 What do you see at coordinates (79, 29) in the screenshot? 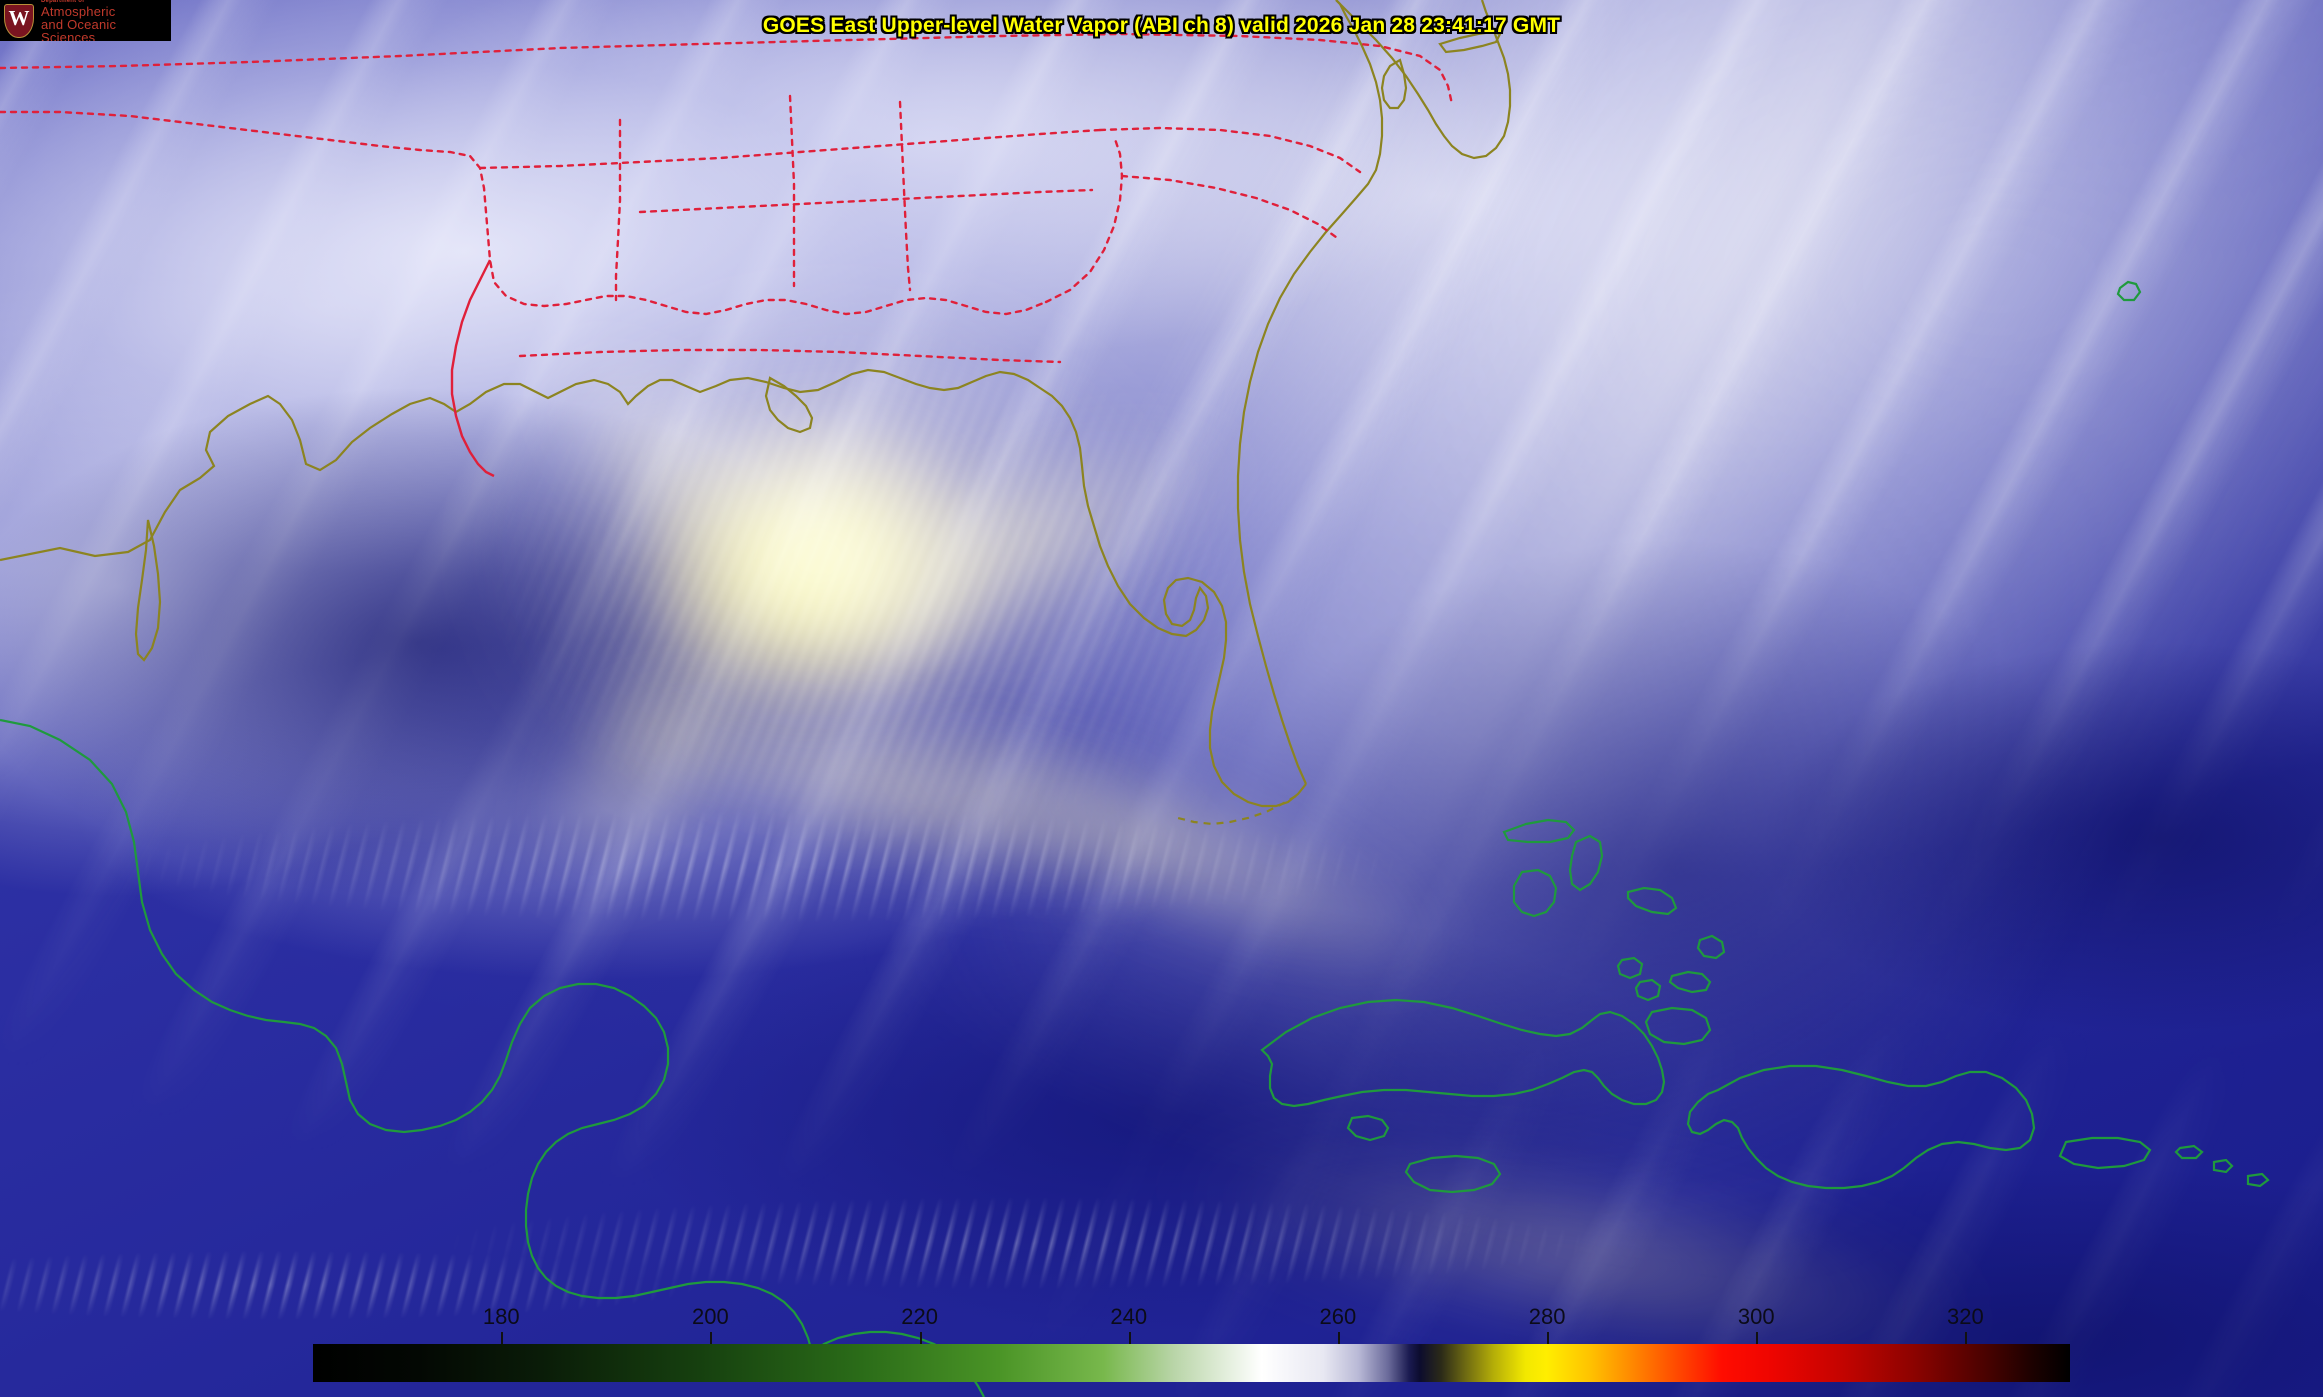
I see `logo-name-line2: and Oceanic Sciences` at bounding box center [79, 29].